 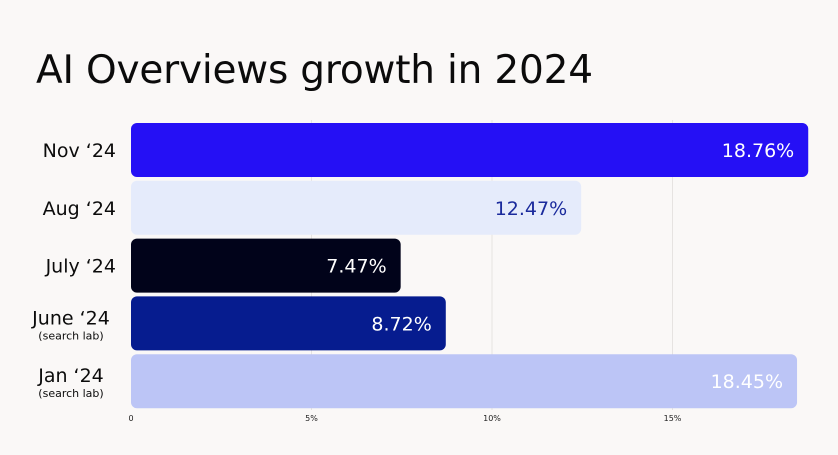 I want to click on x-tick-label: 15%, so click(x=673, y=418).